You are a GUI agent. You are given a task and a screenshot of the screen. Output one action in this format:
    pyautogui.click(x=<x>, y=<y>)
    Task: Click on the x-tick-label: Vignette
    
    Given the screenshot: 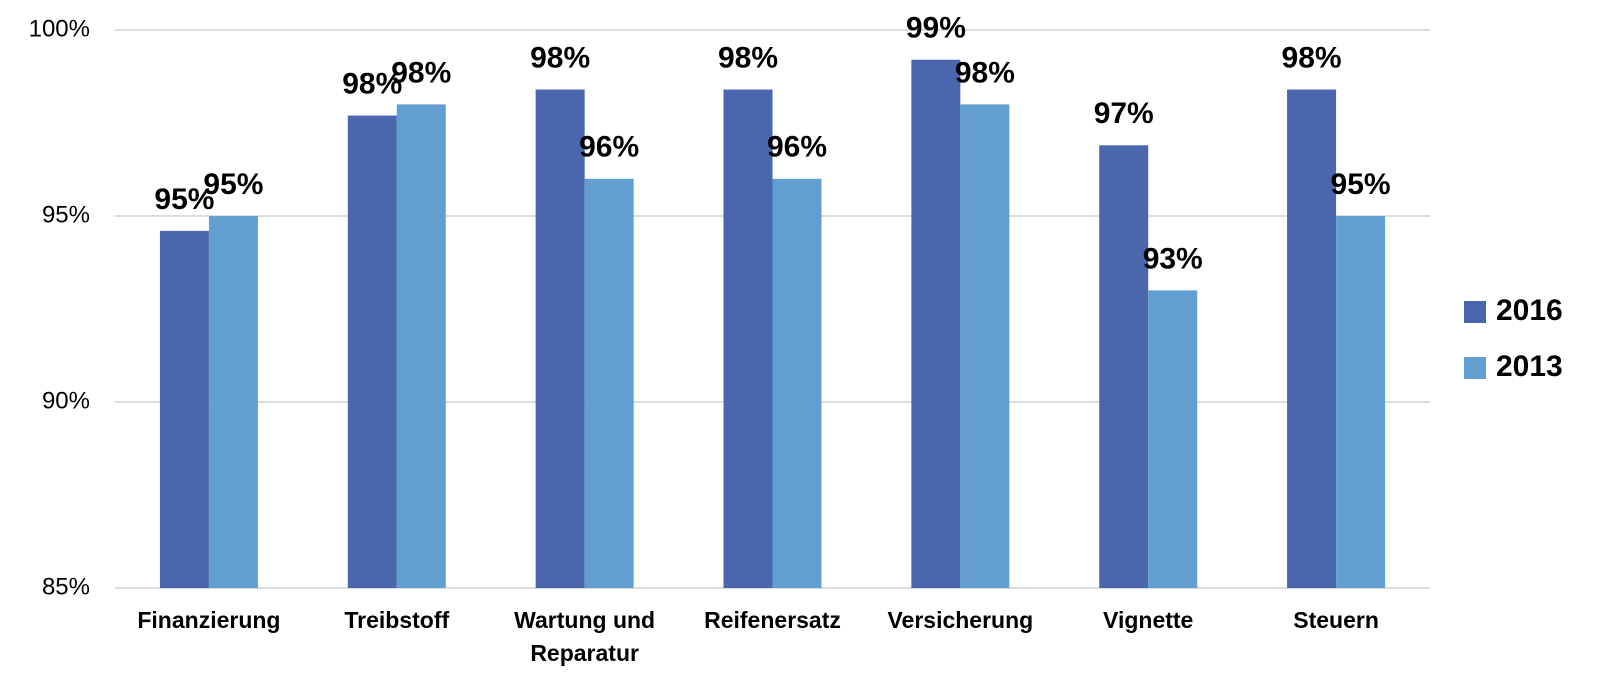 What is the action you would take?
    pyautogui.click(x=1148, y=620)
    